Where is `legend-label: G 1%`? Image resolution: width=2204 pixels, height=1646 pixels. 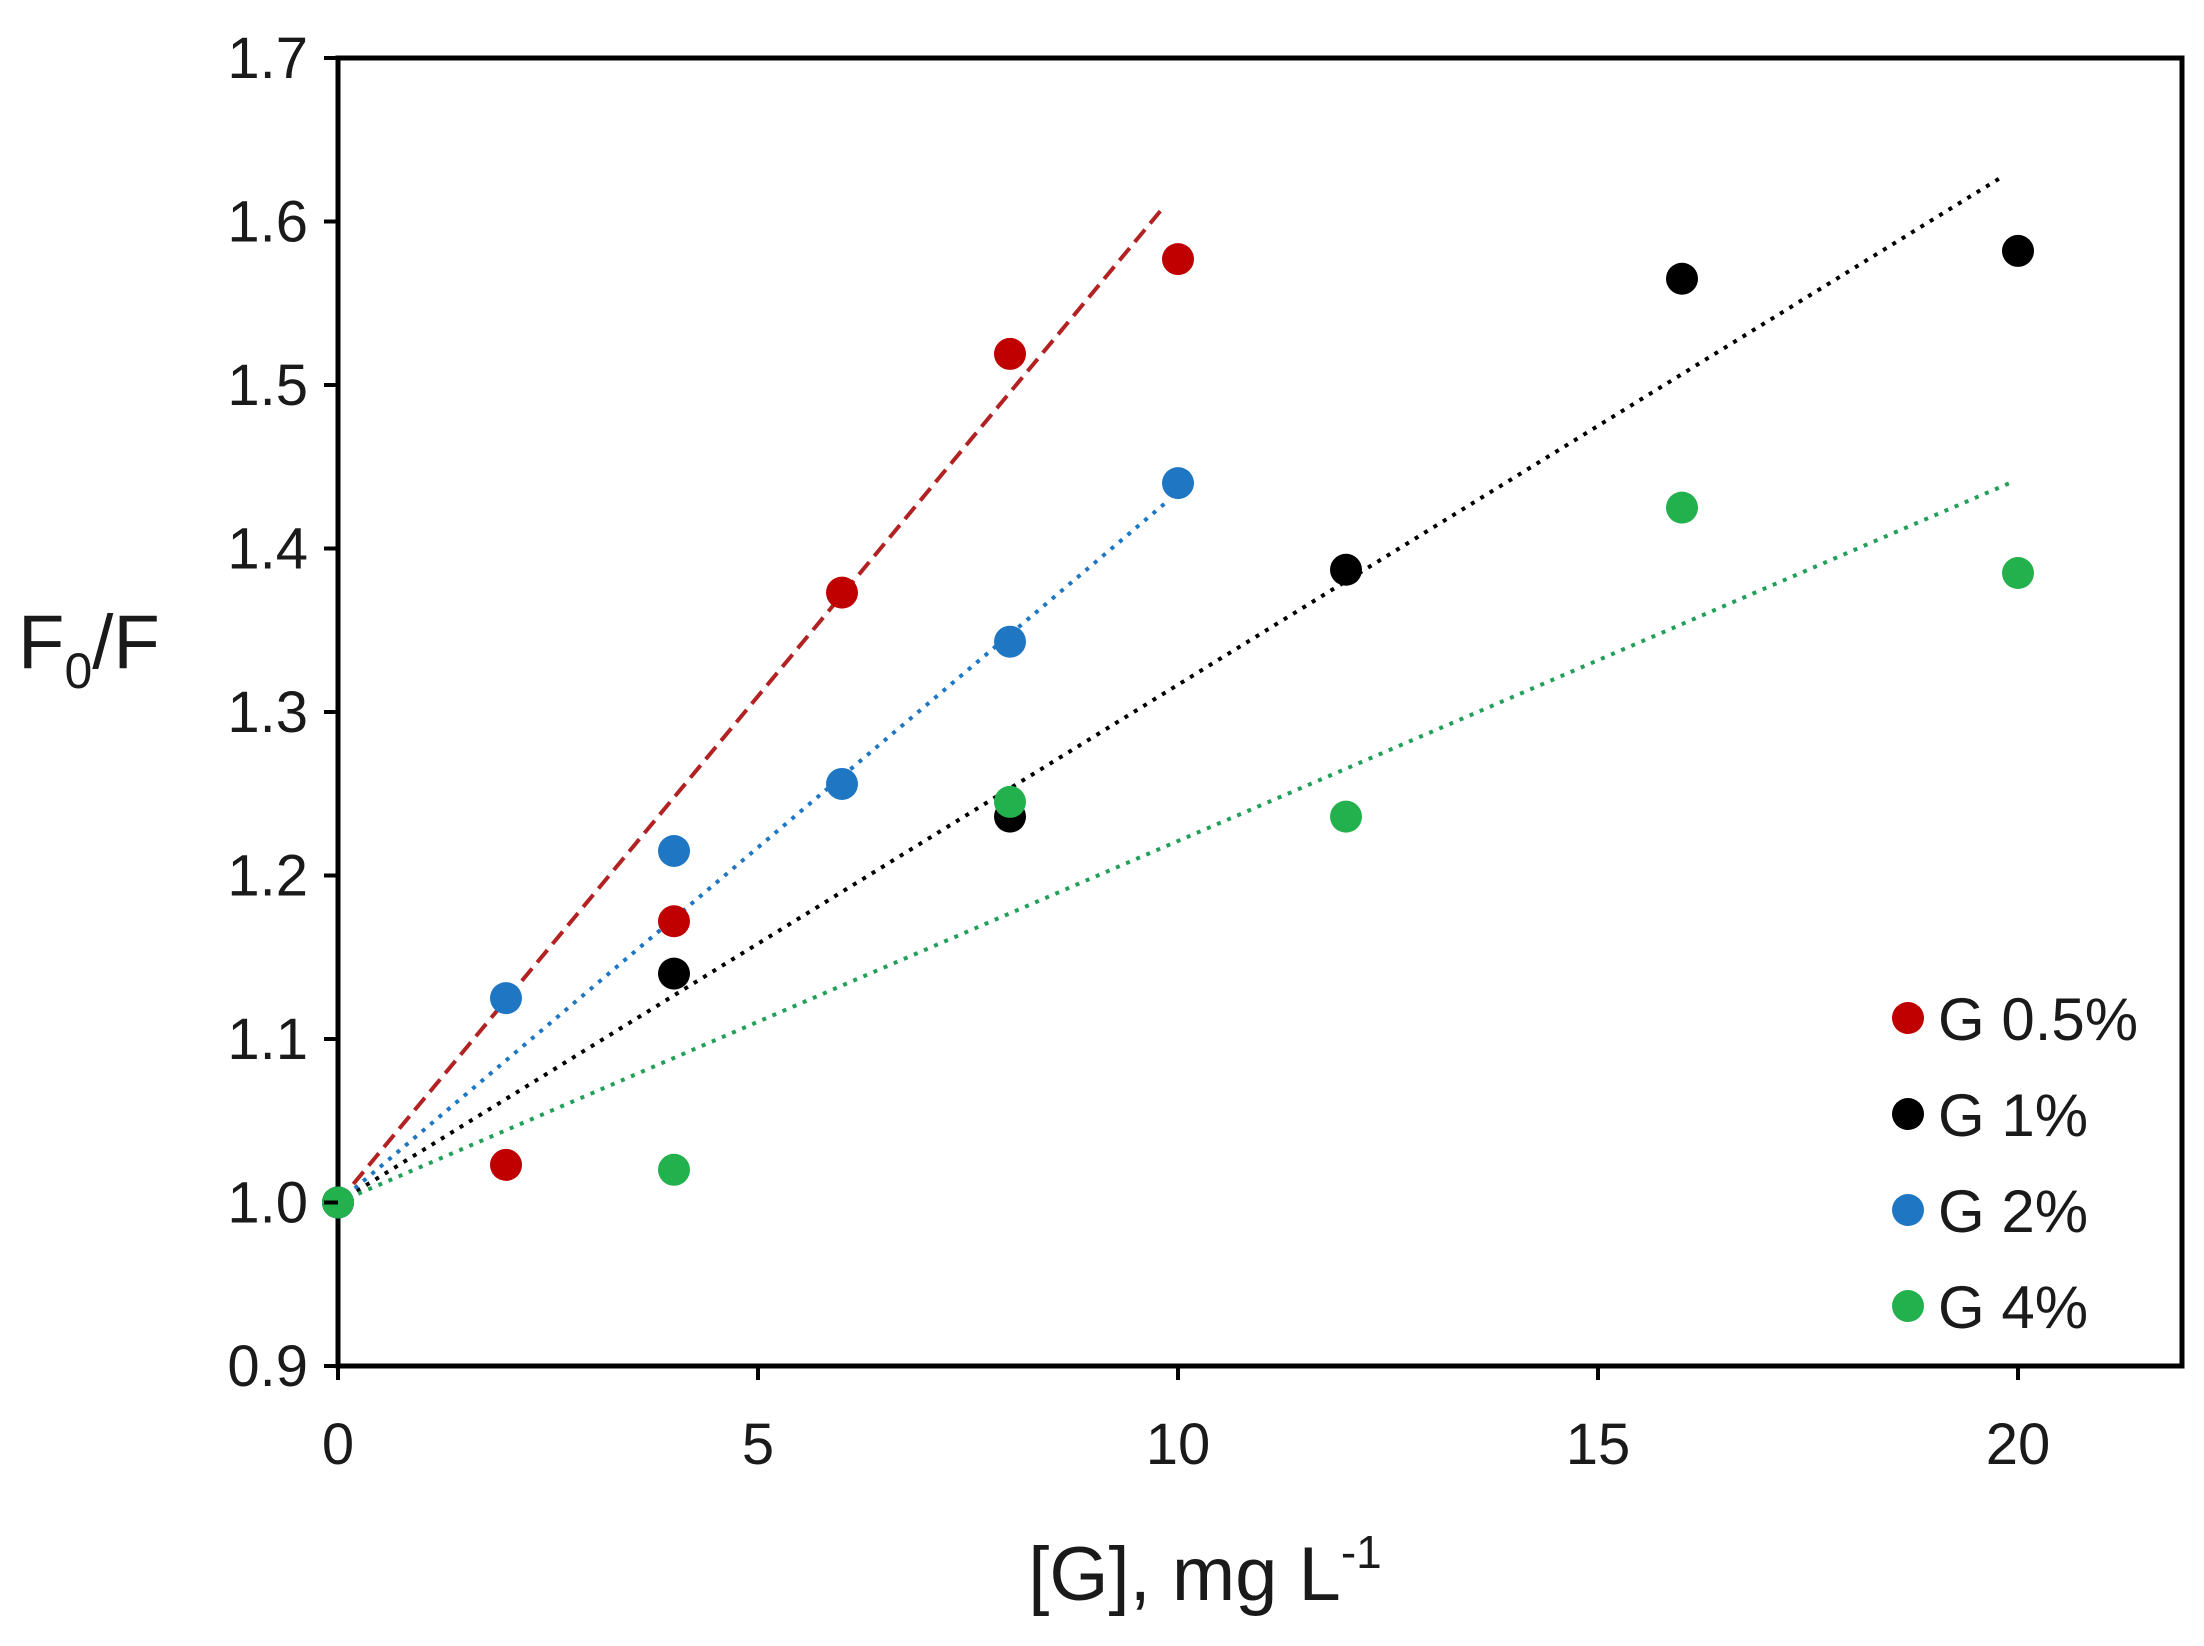 legend-label: G 1% is located at coordinates (2013, 1115).